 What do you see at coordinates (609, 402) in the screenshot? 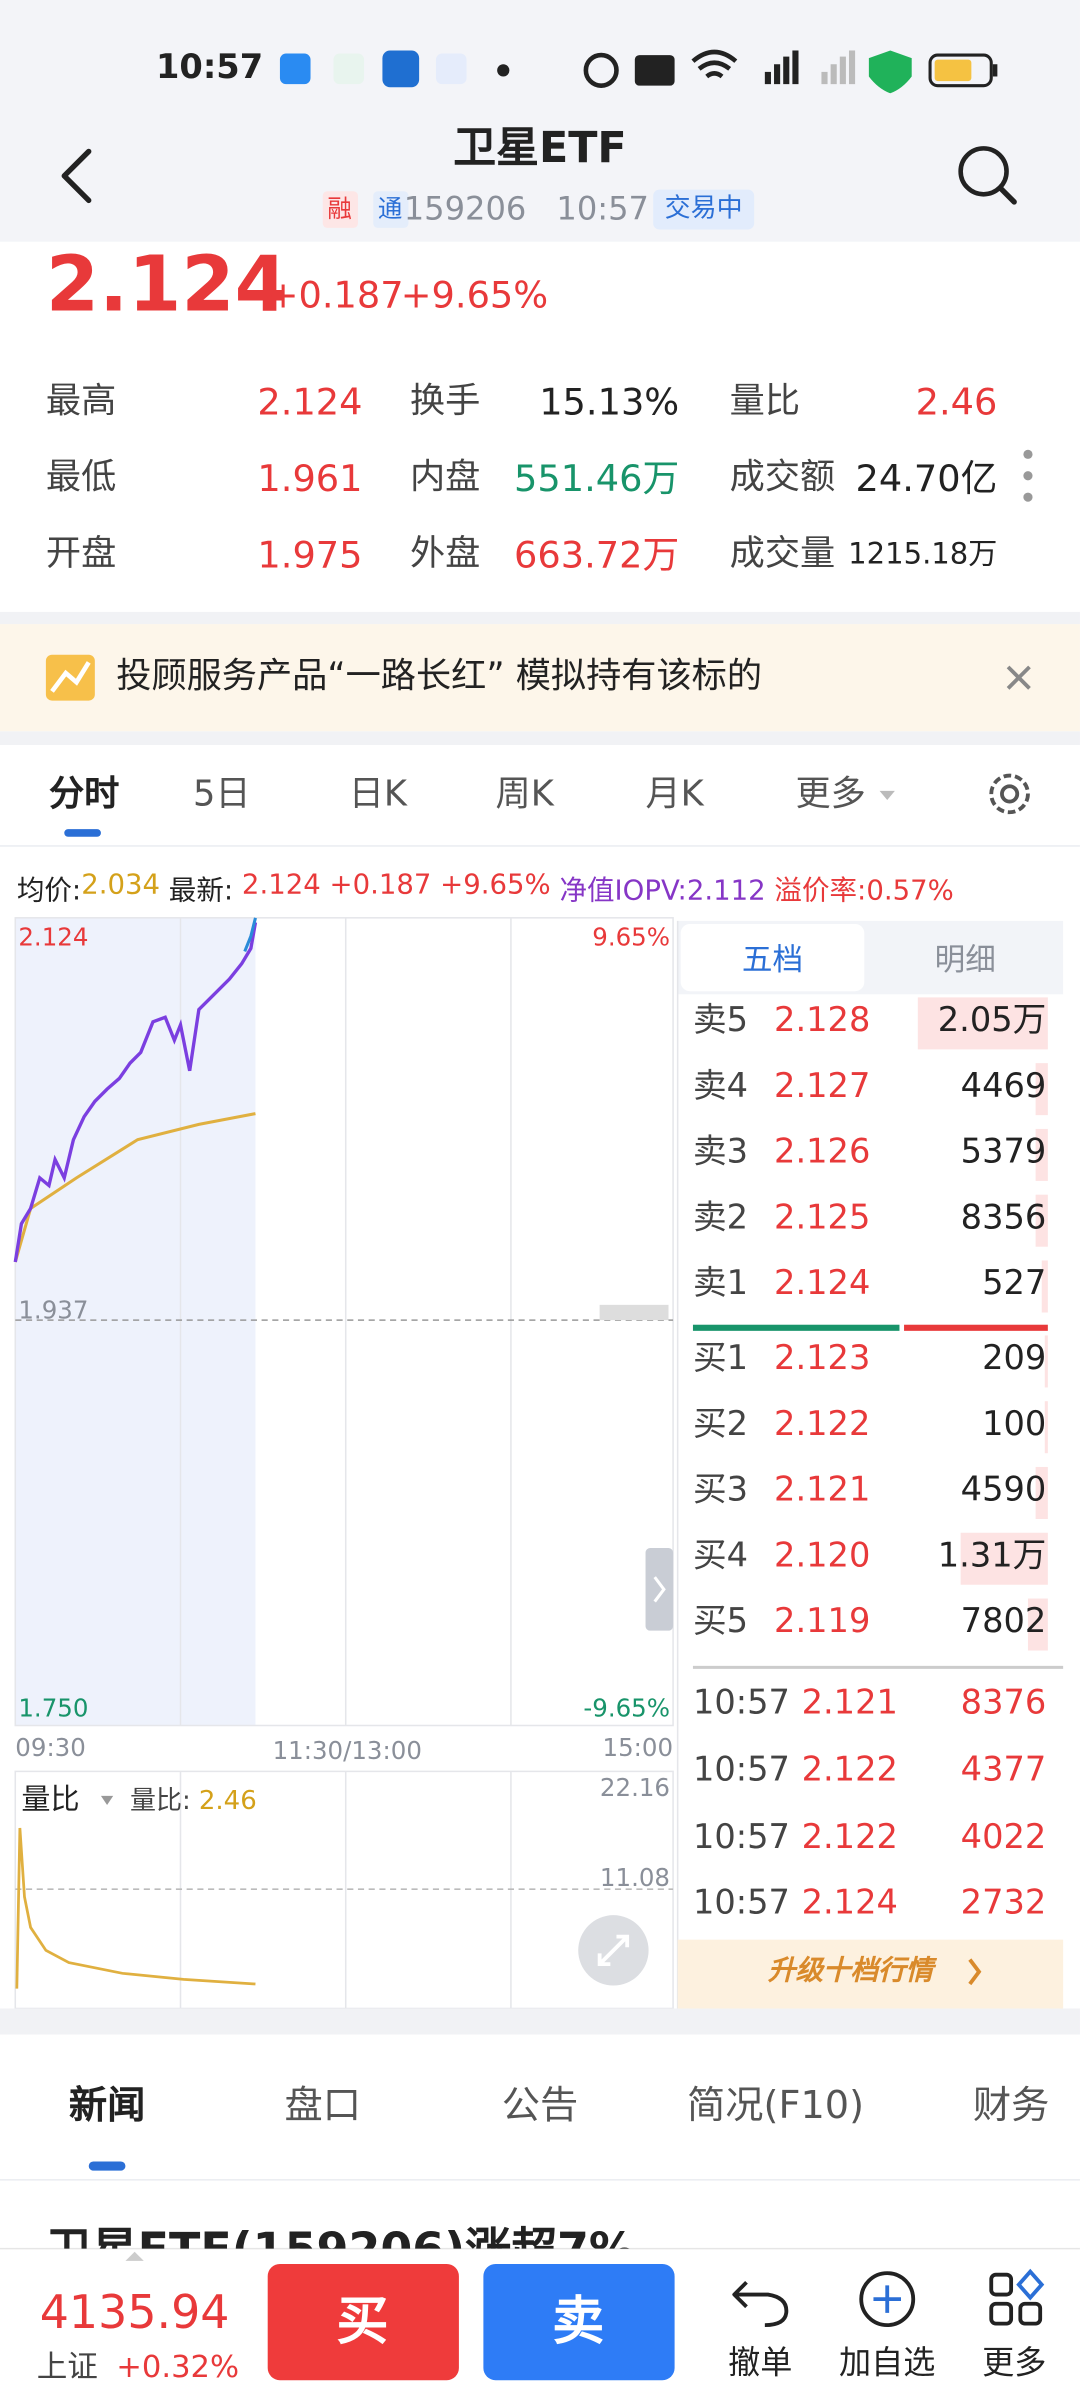
I see `stat-value: 15.13%` at bounding box center [609, 402].